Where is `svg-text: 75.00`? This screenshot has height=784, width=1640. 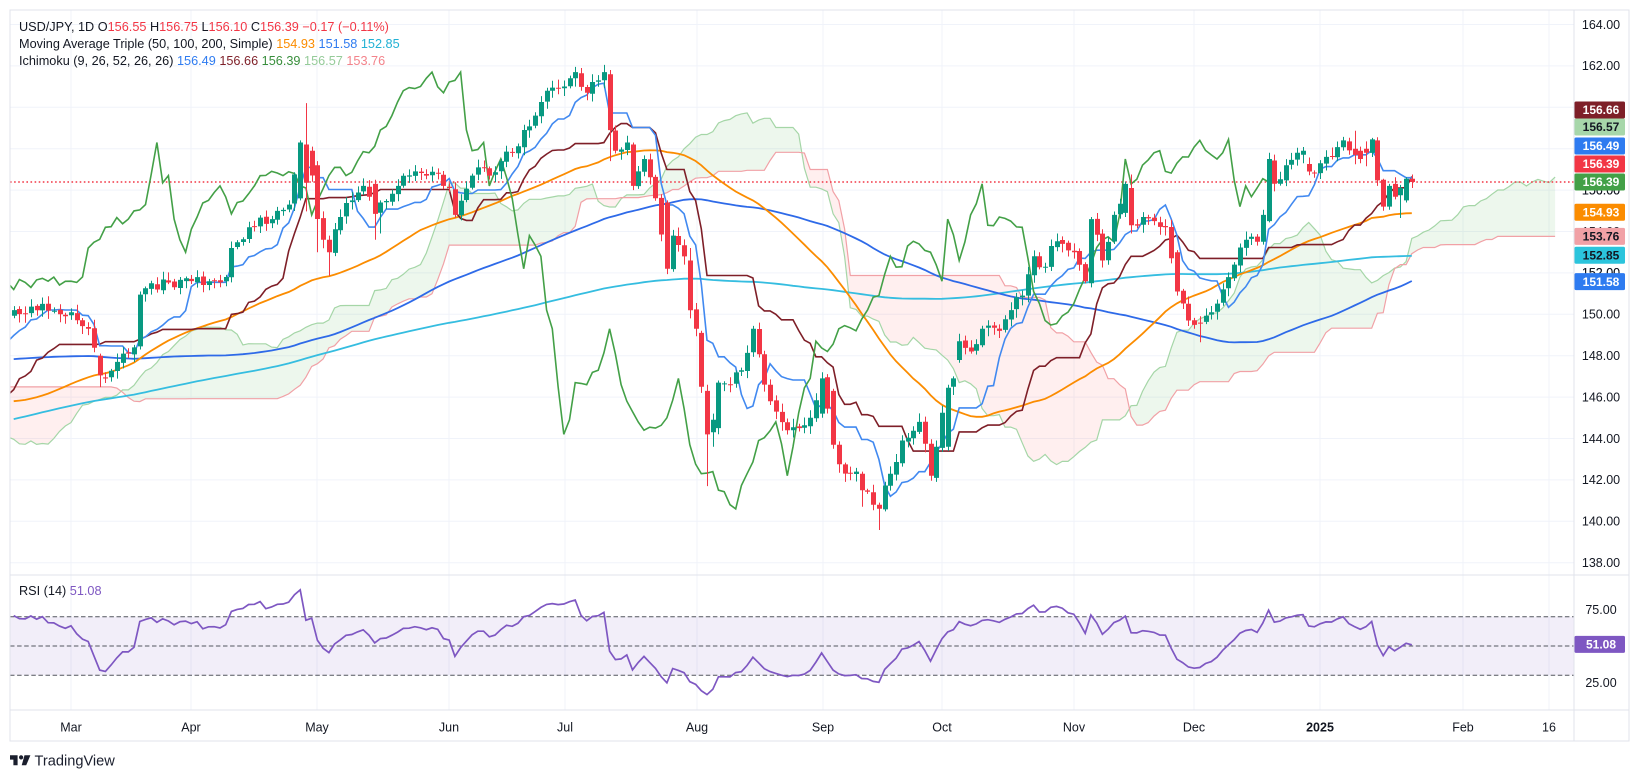
svg-text: 75.00 is located at coordinates (1600, 610).